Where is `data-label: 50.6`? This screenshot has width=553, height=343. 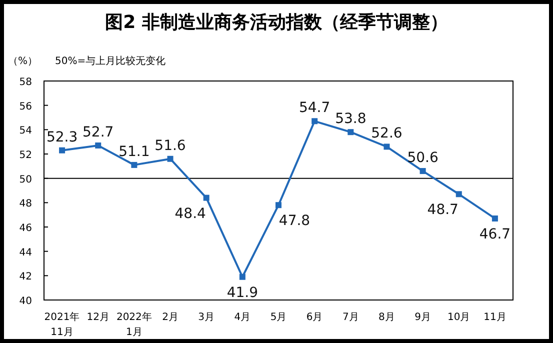
data-label: 50.6 is located at coordinates (422, 158).